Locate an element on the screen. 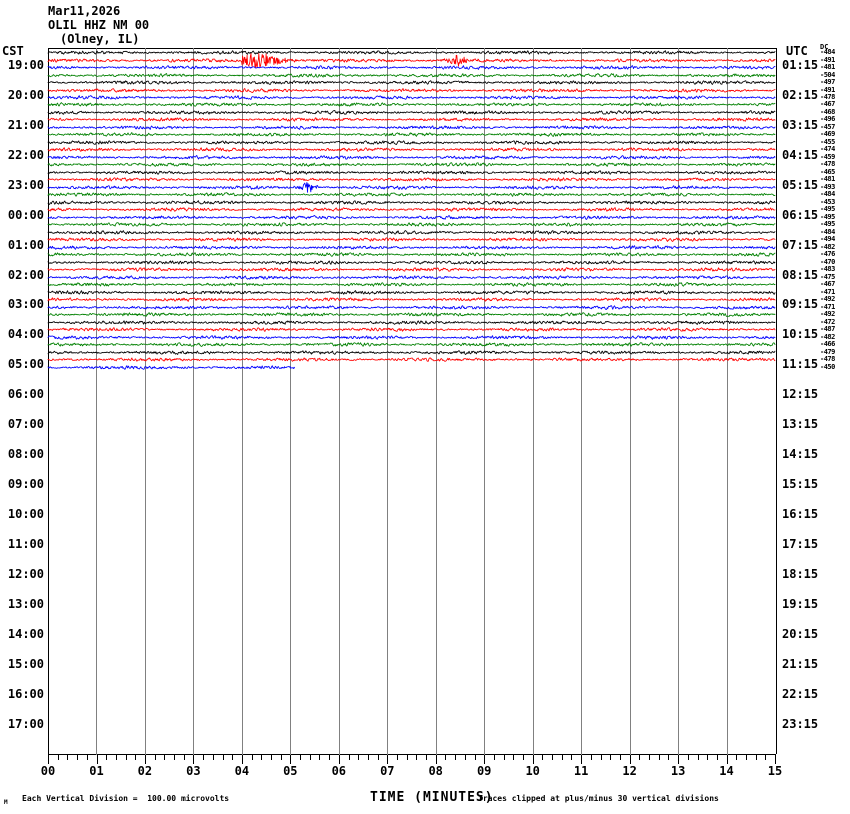 The width and height of the screenshot is (850, 814). hour-label-cst-1300: 13:00 is located at coordinates (25, 604).